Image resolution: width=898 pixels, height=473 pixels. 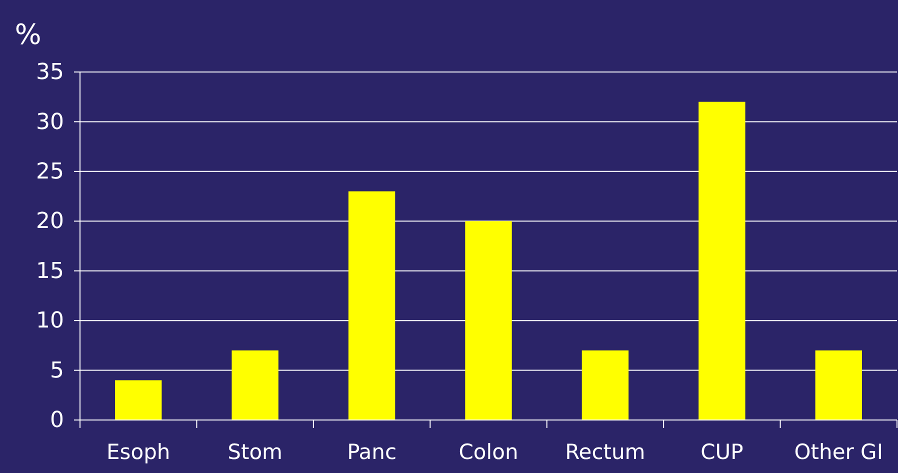 I want to click on y-tick-label: 25, so click(x=50, y=171).